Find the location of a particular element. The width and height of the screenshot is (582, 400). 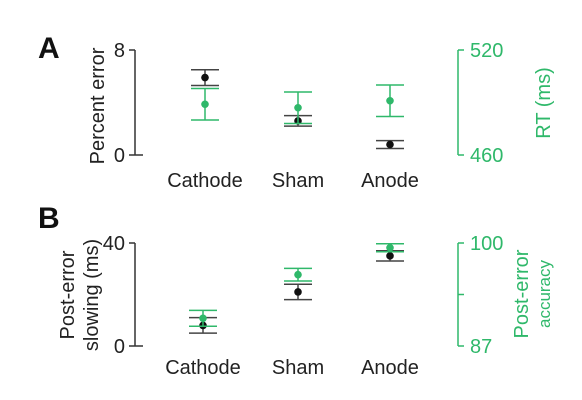

panel-b-right-axis-label-line1: Post-error is located at coordinates (522, 293).